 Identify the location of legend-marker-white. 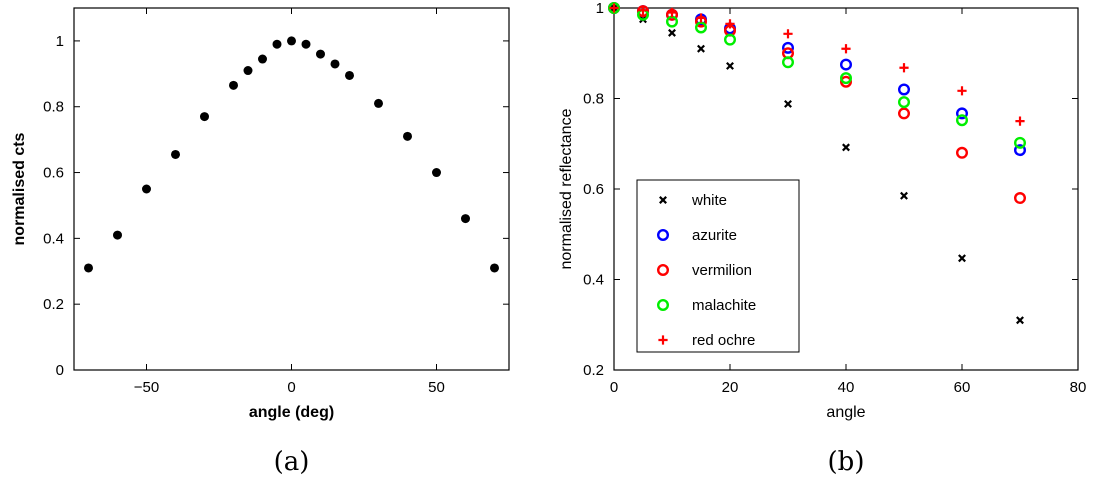
(663, 200).